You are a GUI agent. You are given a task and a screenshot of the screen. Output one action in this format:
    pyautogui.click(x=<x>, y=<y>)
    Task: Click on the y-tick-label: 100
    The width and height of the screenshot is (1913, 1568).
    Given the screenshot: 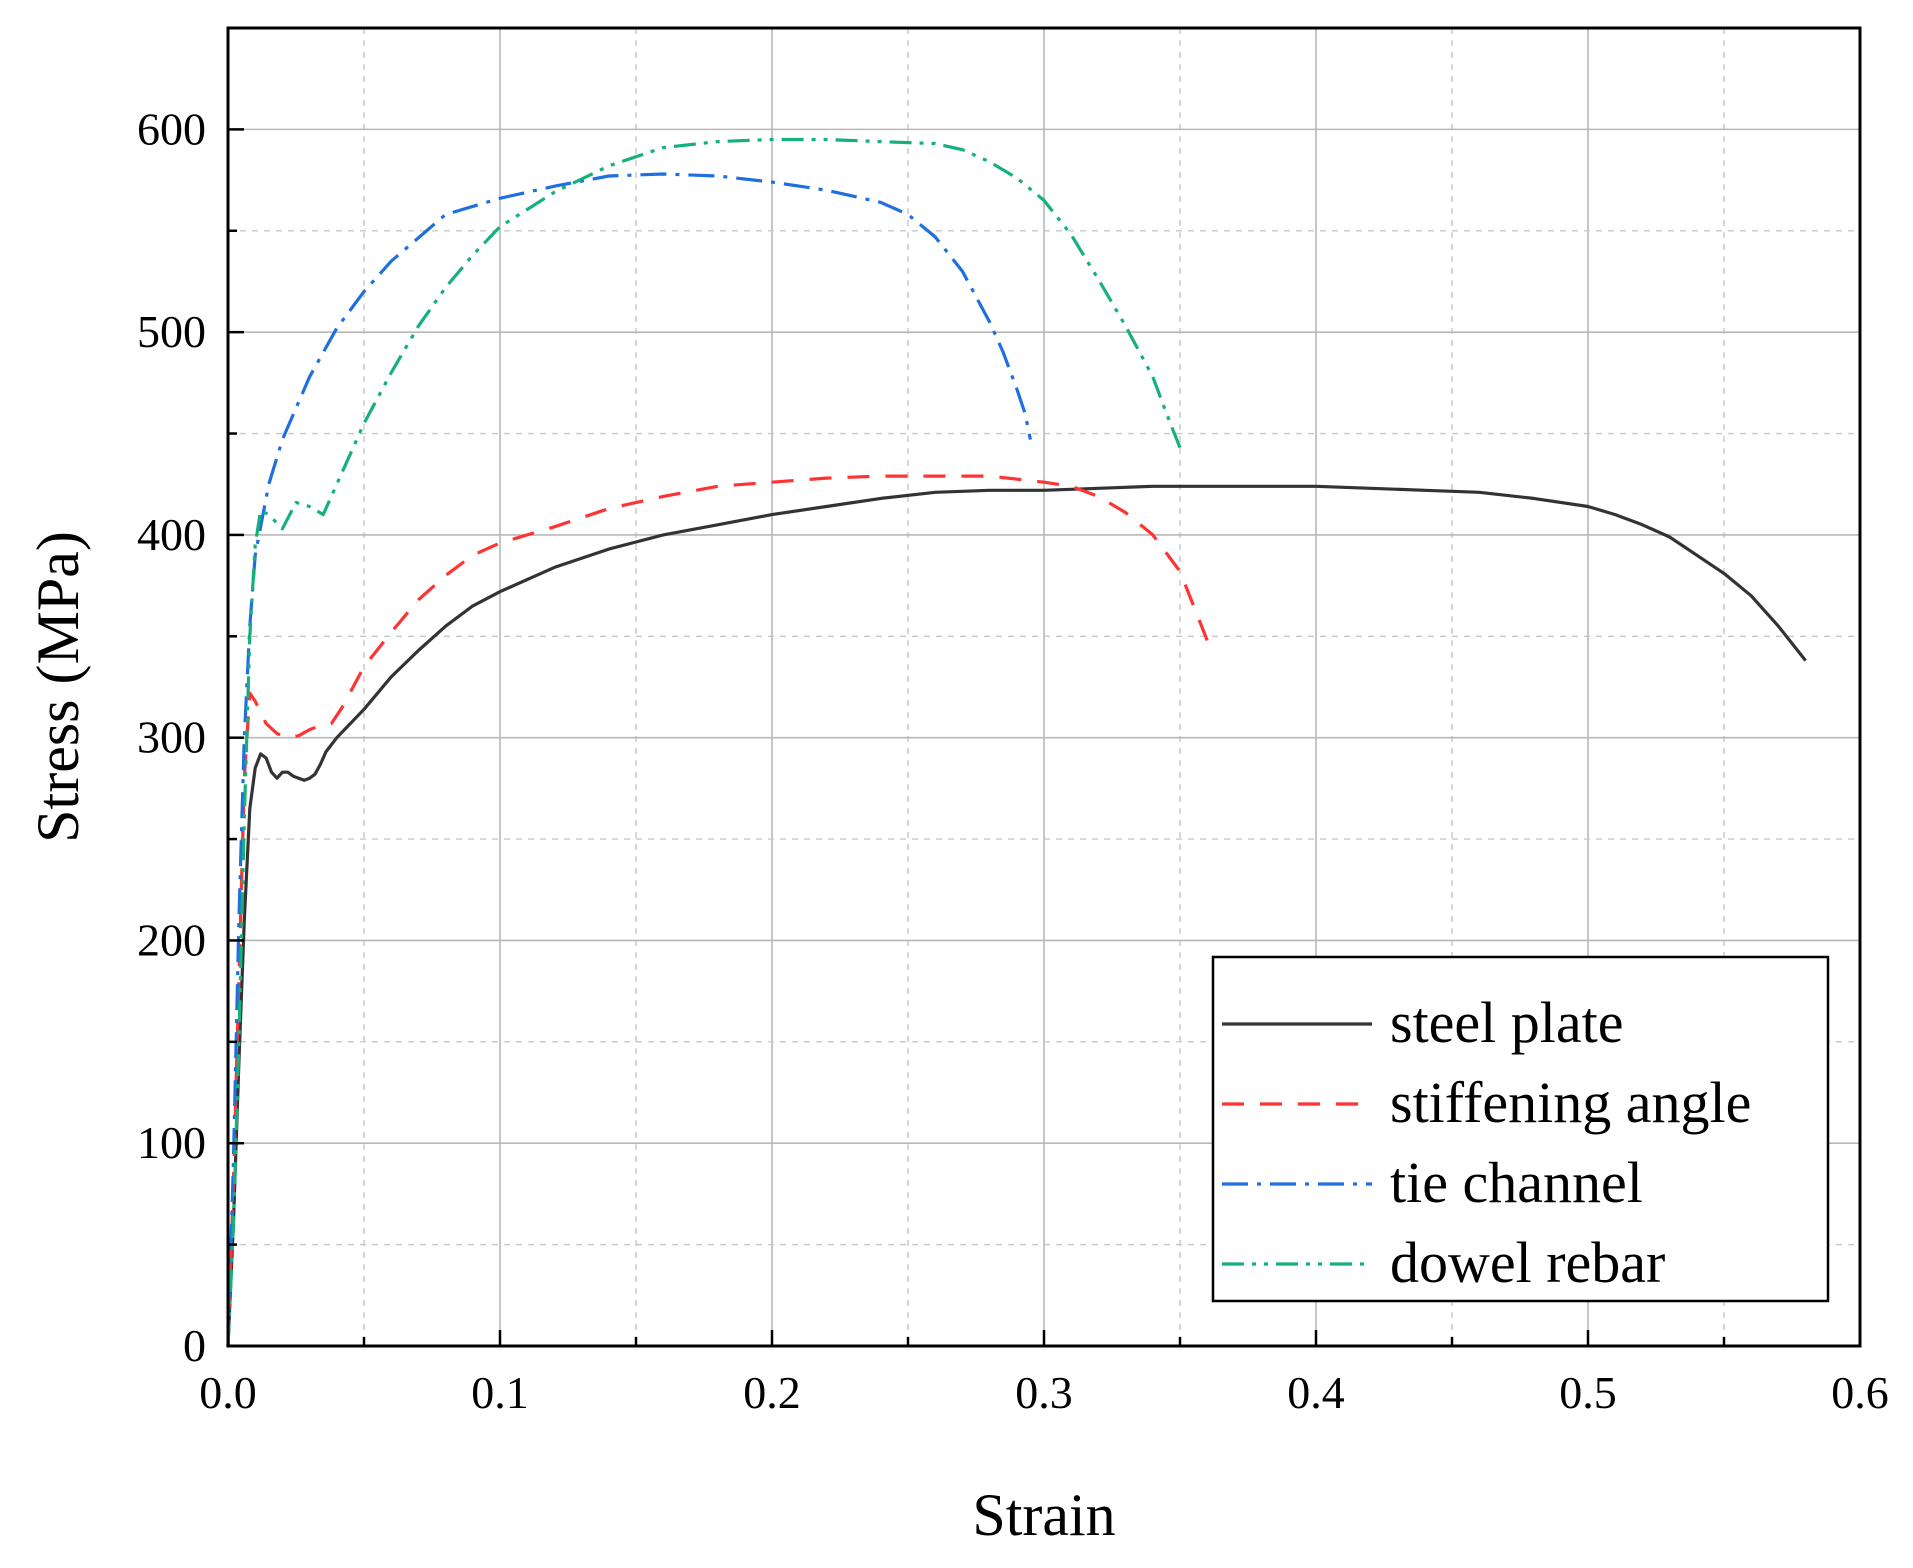 What is the action you would take?
    pyautogui.click(x=171, y=1142)
    